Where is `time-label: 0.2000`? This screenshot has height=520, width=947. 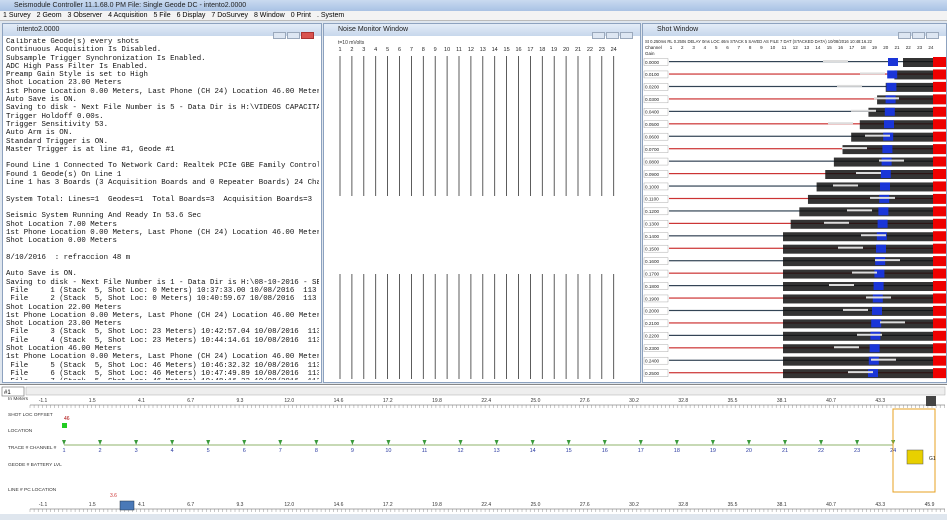 time-label: 0.2000 is located at coordinates (652, 311).